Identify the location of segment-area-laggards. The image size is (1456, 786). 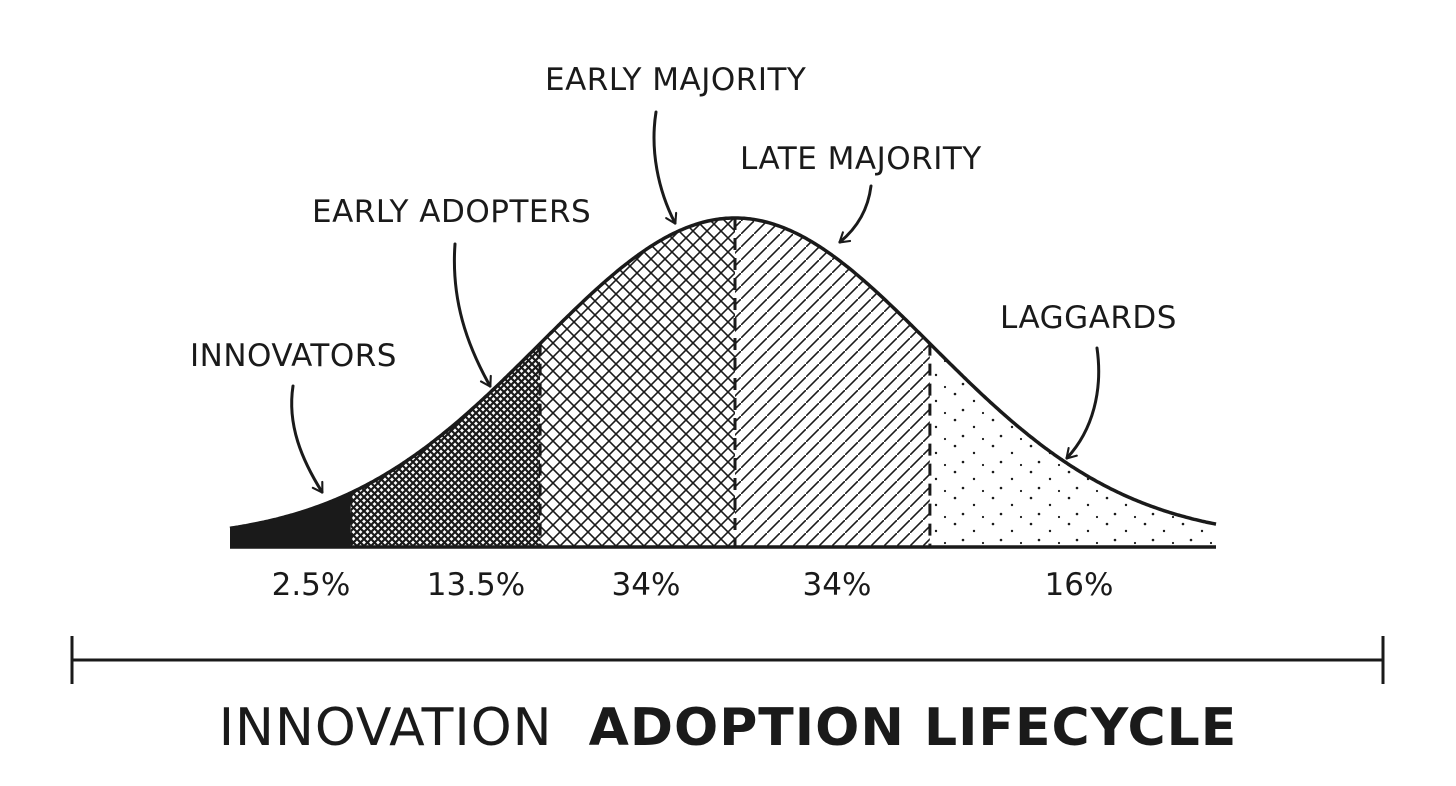
(1072, 445).